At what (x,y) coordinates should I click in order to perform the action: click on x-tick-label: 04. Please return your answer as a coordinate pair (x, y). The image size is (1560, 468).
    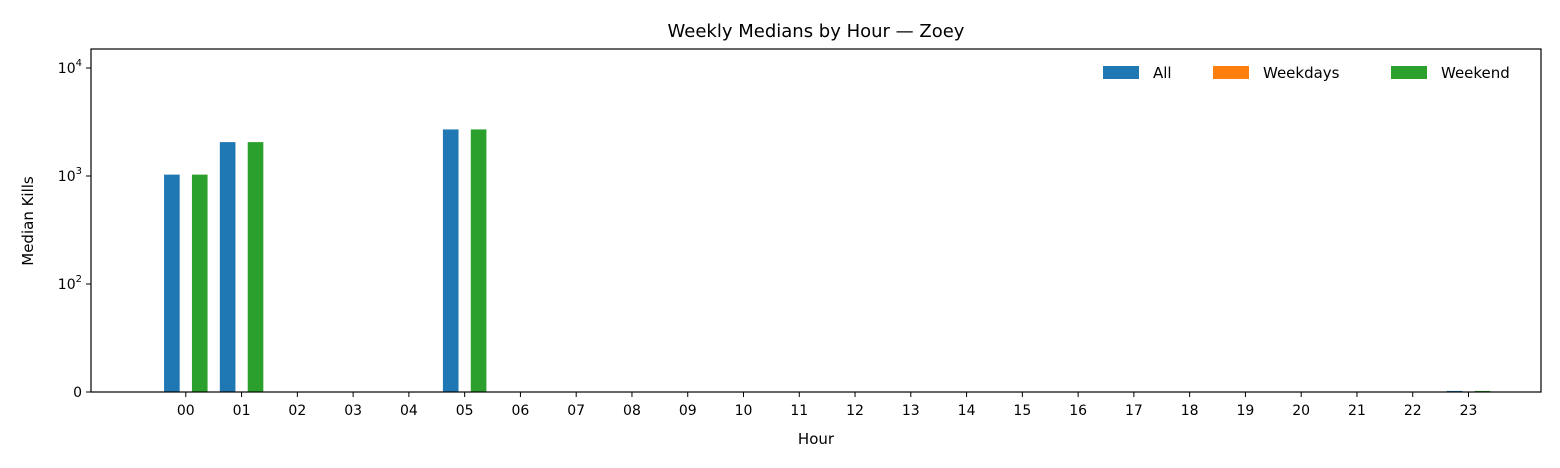
    Looking at the image, I should click on (409, 411).